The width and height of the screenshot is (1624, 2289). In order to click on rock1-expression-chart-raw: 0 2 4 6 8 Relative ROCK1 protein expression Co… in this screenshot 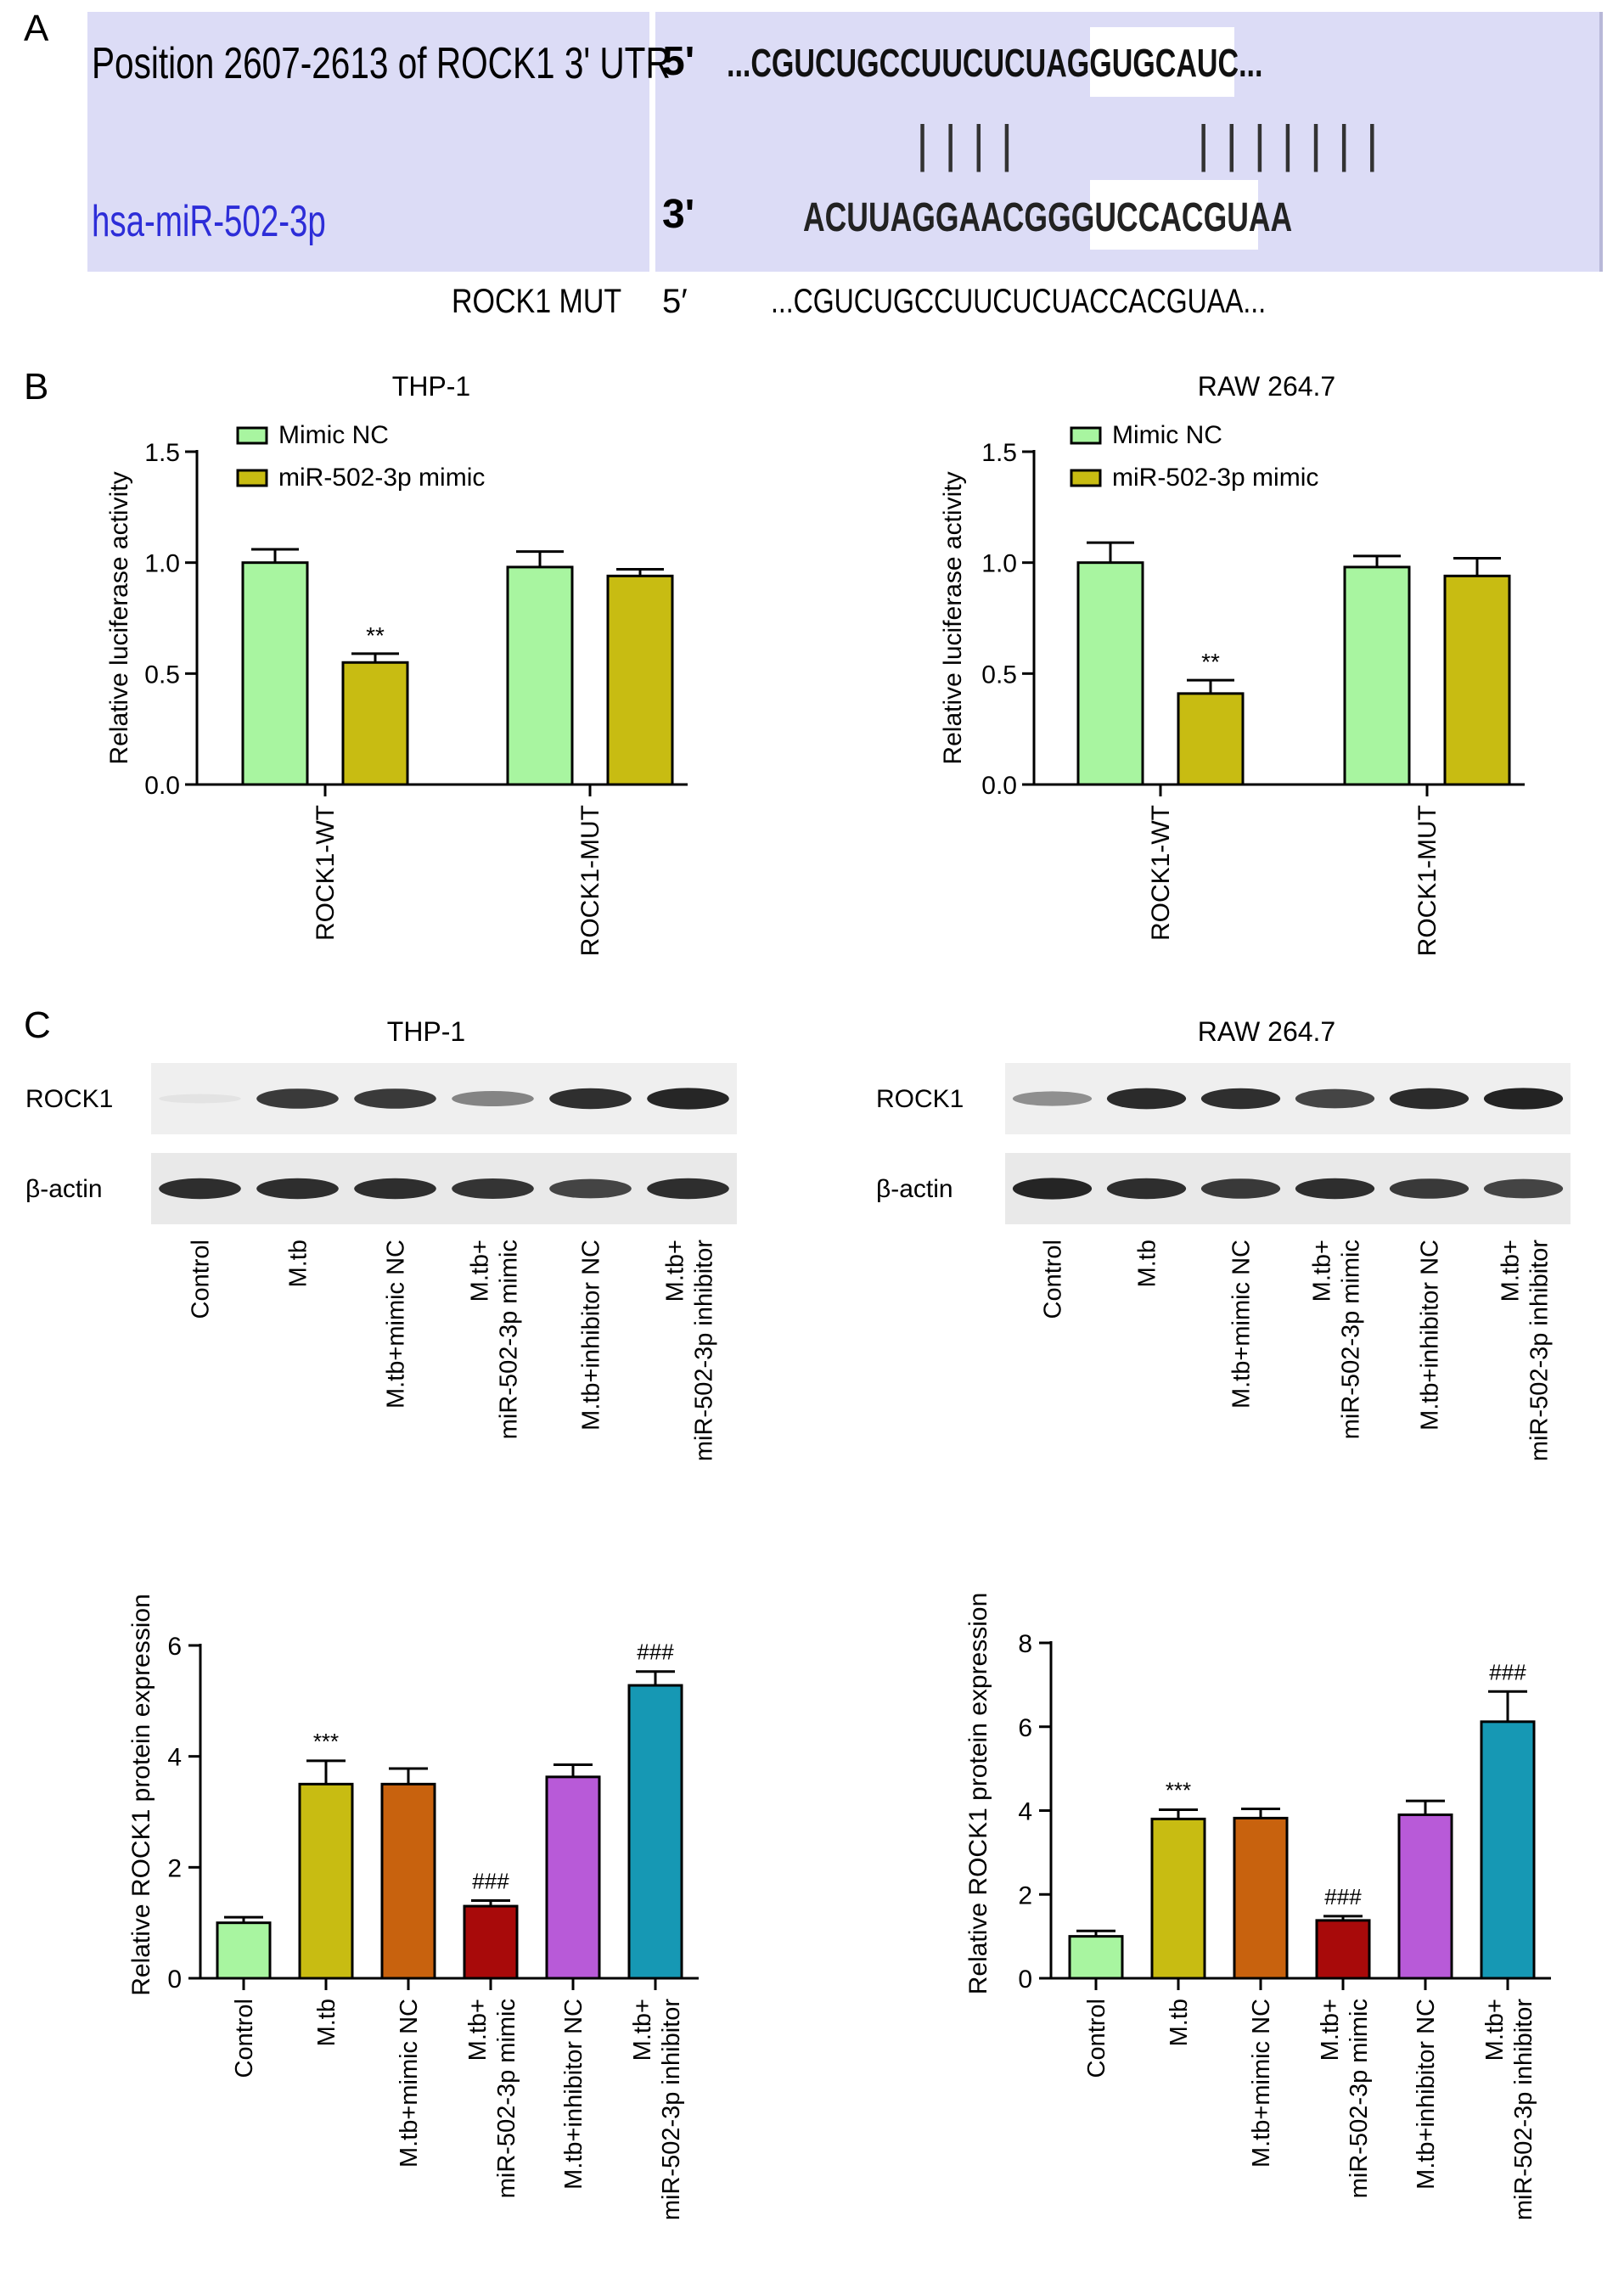, I will do `click(1257, 1907)`.